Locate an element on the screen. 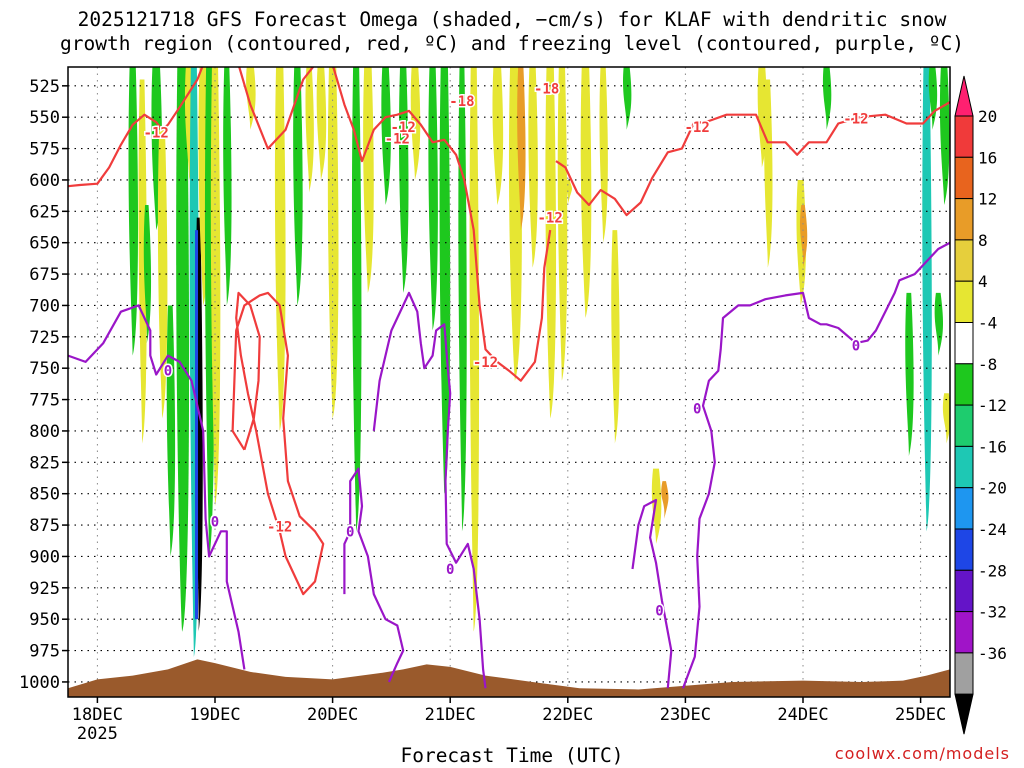  y-tick-label-16: 925 is located at coordinates (44, 589).